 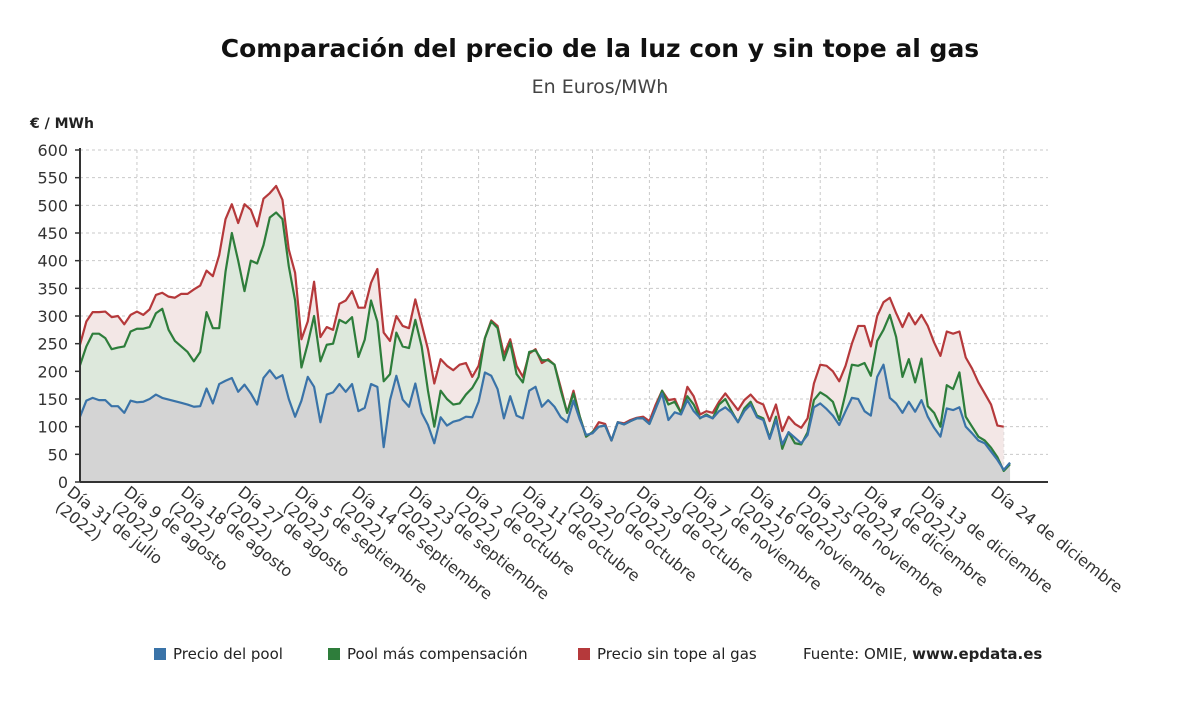 I want to click on y-tick-label: 200, so click(x=52, y=371).